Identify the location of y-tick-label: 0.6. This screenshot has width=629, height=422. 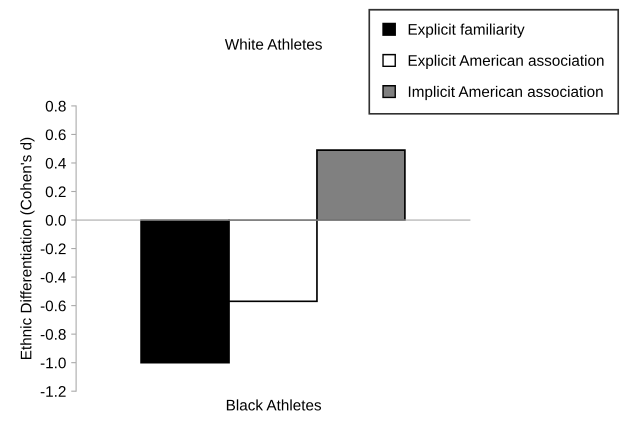
(56, 134).